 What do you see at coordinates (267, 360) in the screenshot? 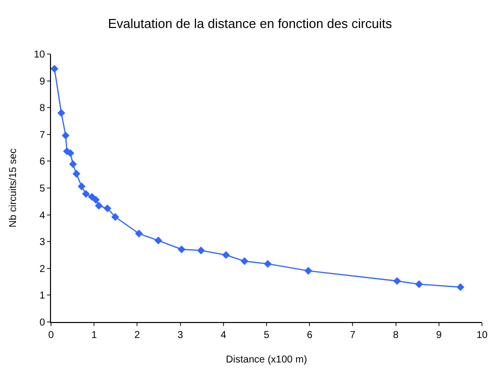
I see `x-axis-title: Distance (x100 m)` at bounding box center [267, 360].